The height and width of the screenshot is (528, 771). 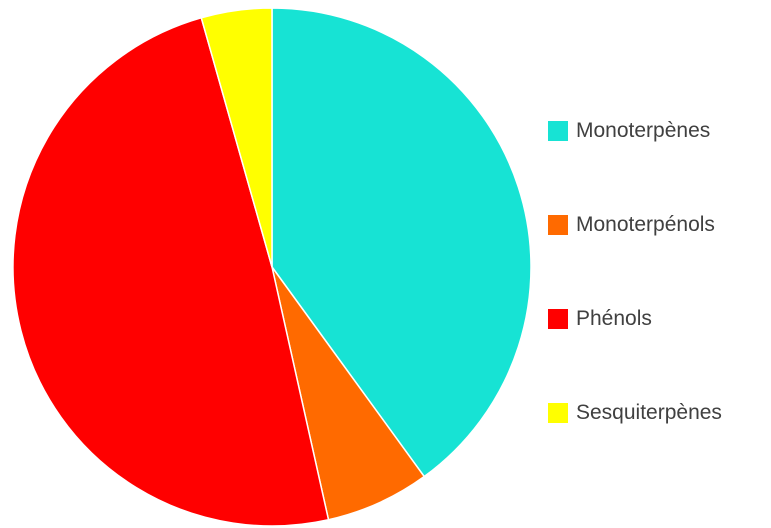 I want to click on legend-item-sesquiterpenes: Sesquiterpènes, so click(x=635, y=413).